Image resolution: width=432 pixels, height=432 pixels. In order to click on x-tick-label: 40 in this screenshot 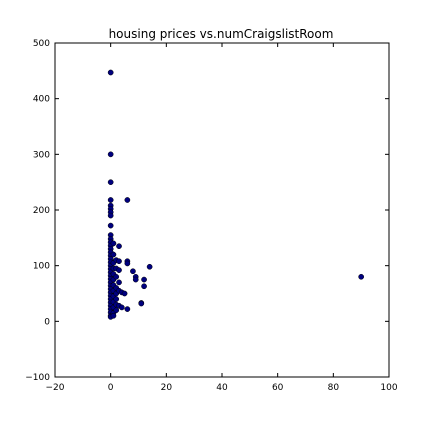, I will do `click(222, 388)`.